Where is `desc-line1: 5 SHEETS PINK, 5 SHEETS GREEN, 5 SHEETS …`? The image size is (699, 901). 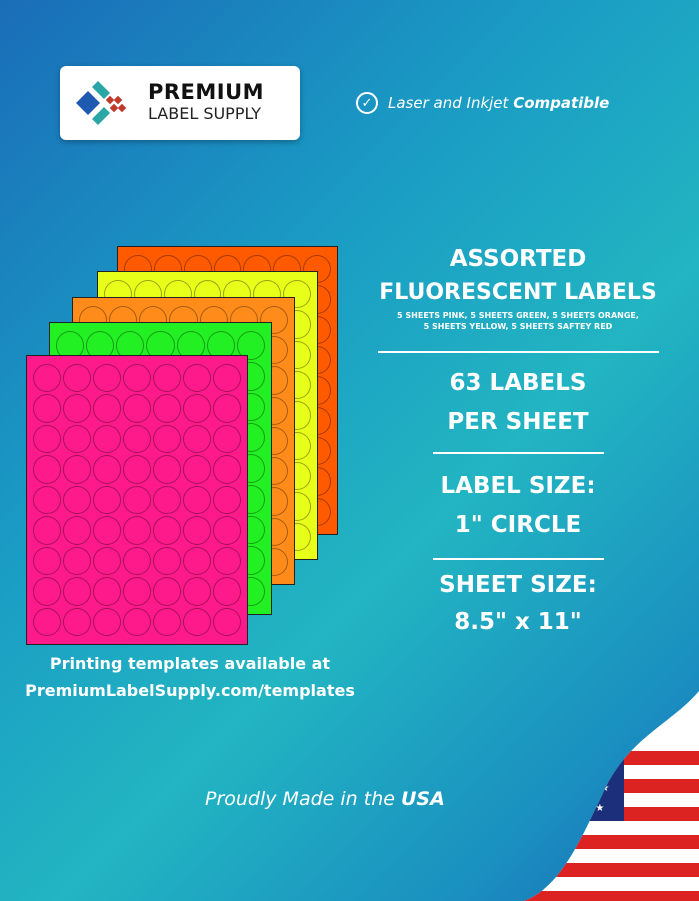
desc-line1: 5 SHEETS PINK, 5 SHEETS GREEN, 5 SHEETS … is located at coordinates (518, 315).